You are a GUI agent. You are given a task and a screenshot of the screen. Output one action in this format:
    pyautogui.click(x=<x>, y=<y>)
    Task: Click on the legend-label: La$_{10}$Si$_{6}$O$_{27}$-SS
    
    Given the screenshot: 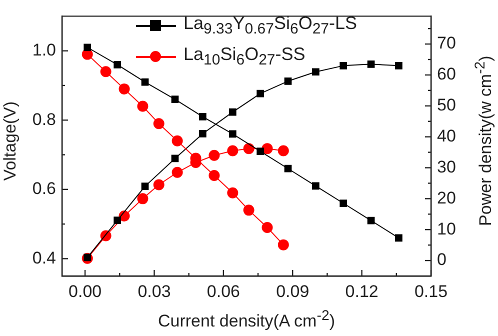 What is the action you would take?
    pyautogui.click(x=245, y=56)
    